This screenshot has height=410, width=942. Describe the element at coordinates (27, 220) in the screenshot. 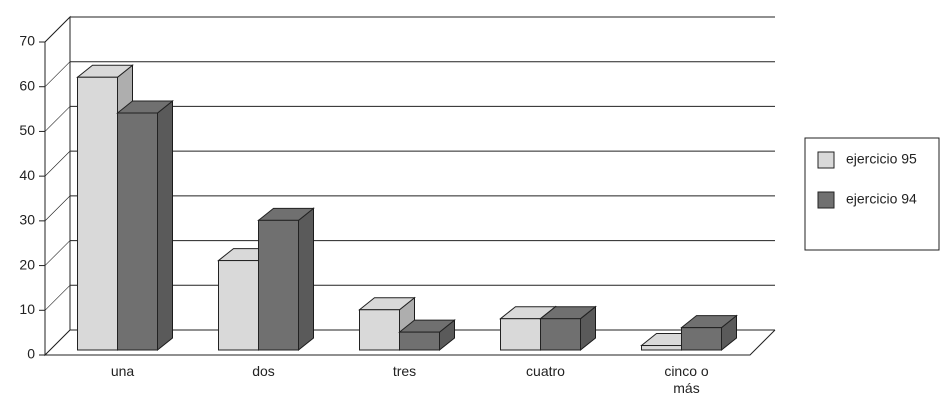

I see `y-tick-label: 30` at that location.